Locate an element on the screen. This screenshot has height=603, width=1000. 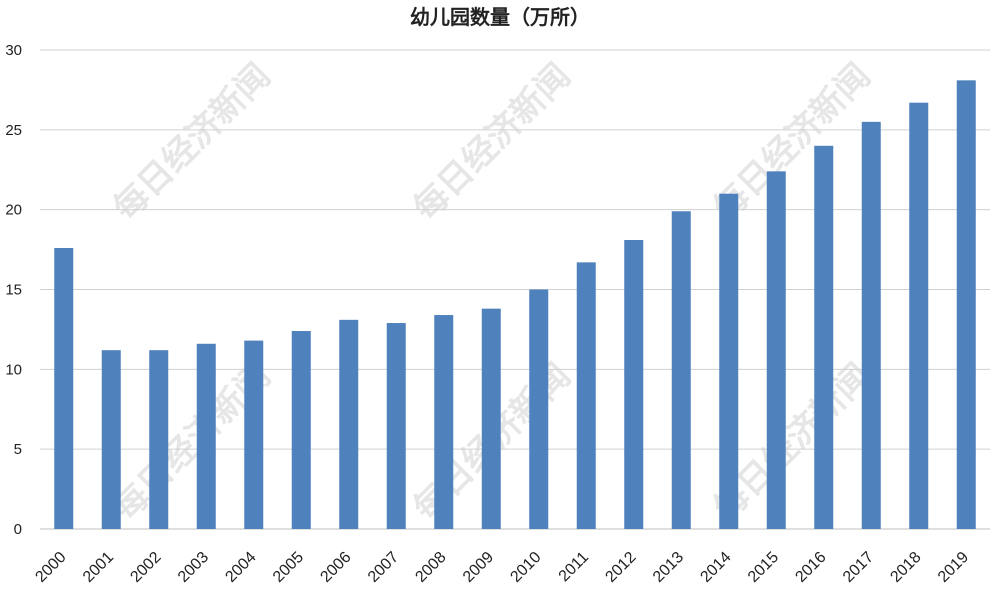
x-tick-label: 2013 is located at coordinates (668, 567).